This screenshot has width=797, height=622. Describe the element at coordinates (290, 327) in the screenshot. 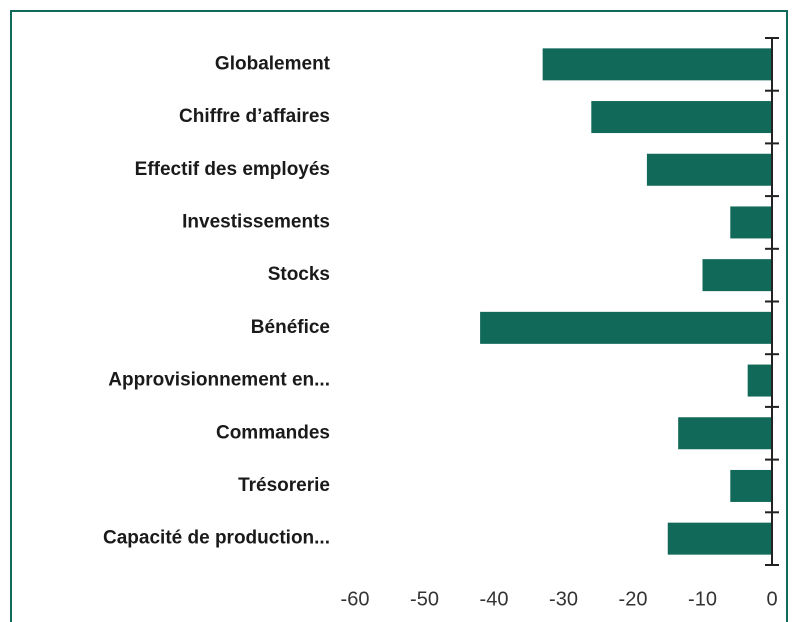

I see `y-tick-label: Bénéfice` at that location.